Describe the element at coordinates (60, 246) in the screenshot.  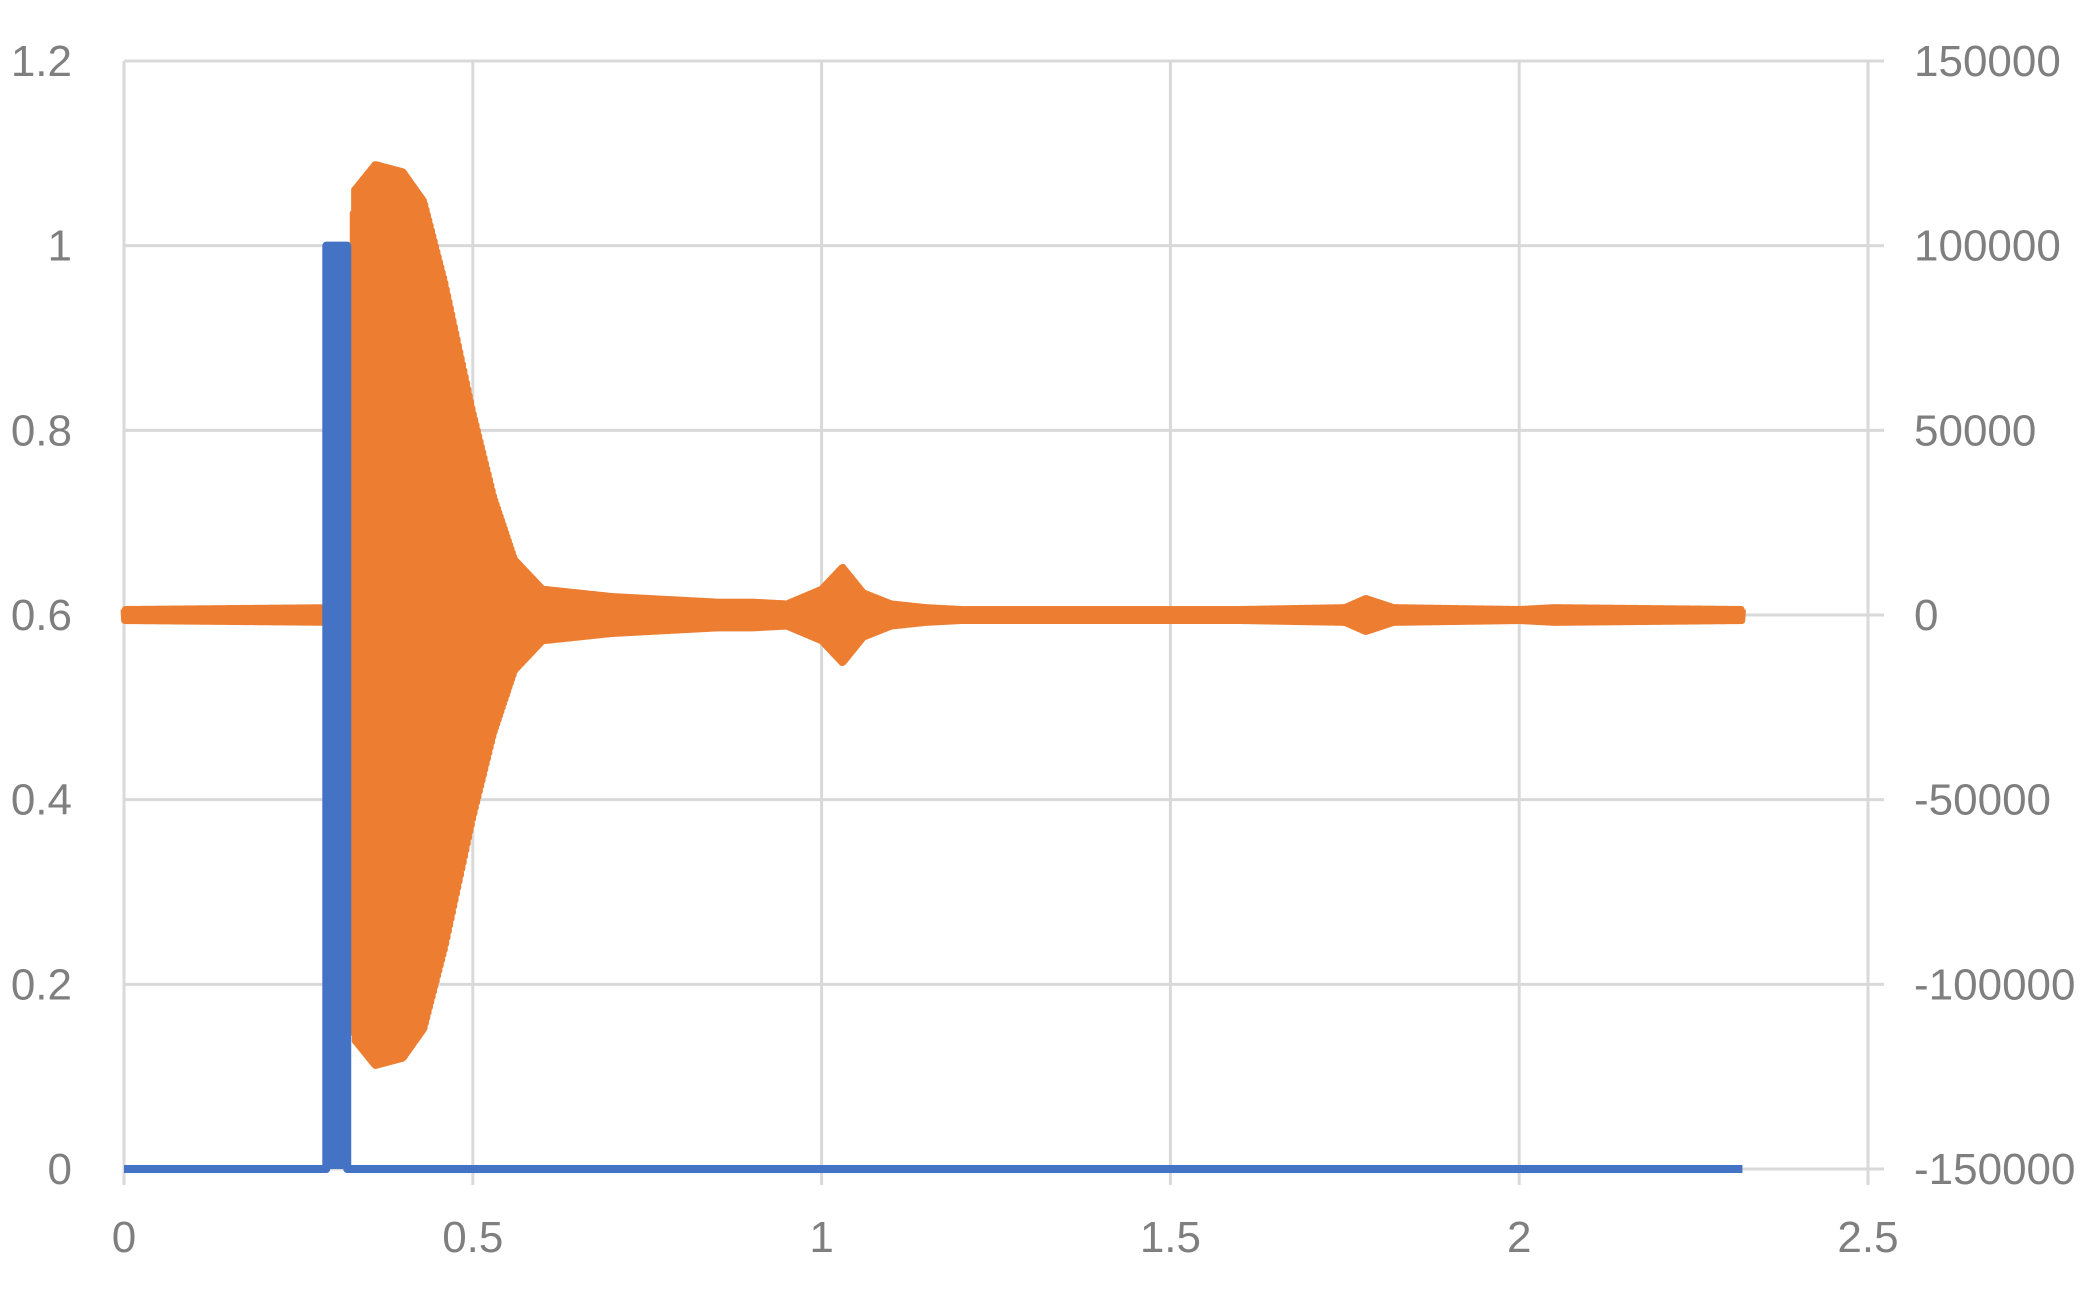
I see `y-tick-label: 1` at that location.